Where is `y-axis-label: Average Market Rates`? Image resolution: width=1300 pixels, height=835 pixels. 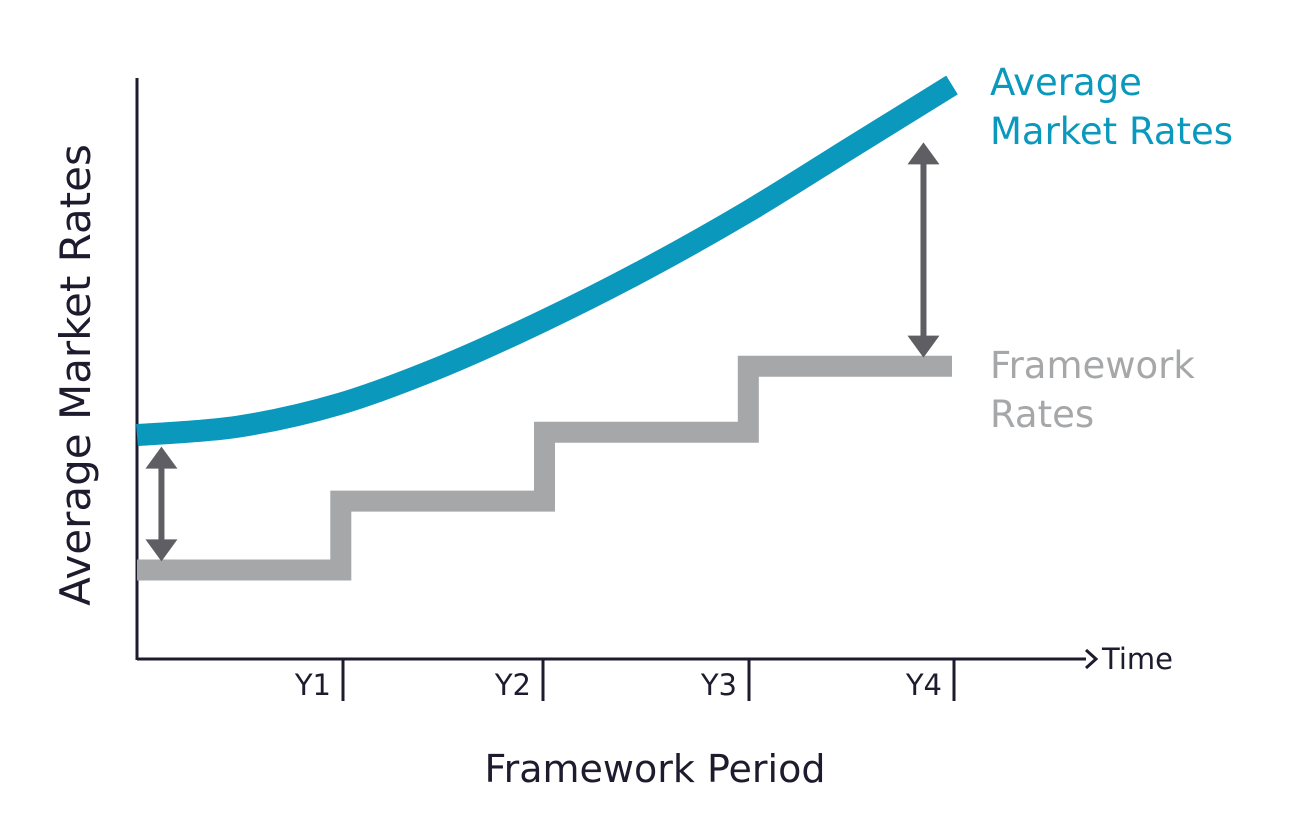 y-axis-label: Average Market Rates is located at coordinates (75, 375).